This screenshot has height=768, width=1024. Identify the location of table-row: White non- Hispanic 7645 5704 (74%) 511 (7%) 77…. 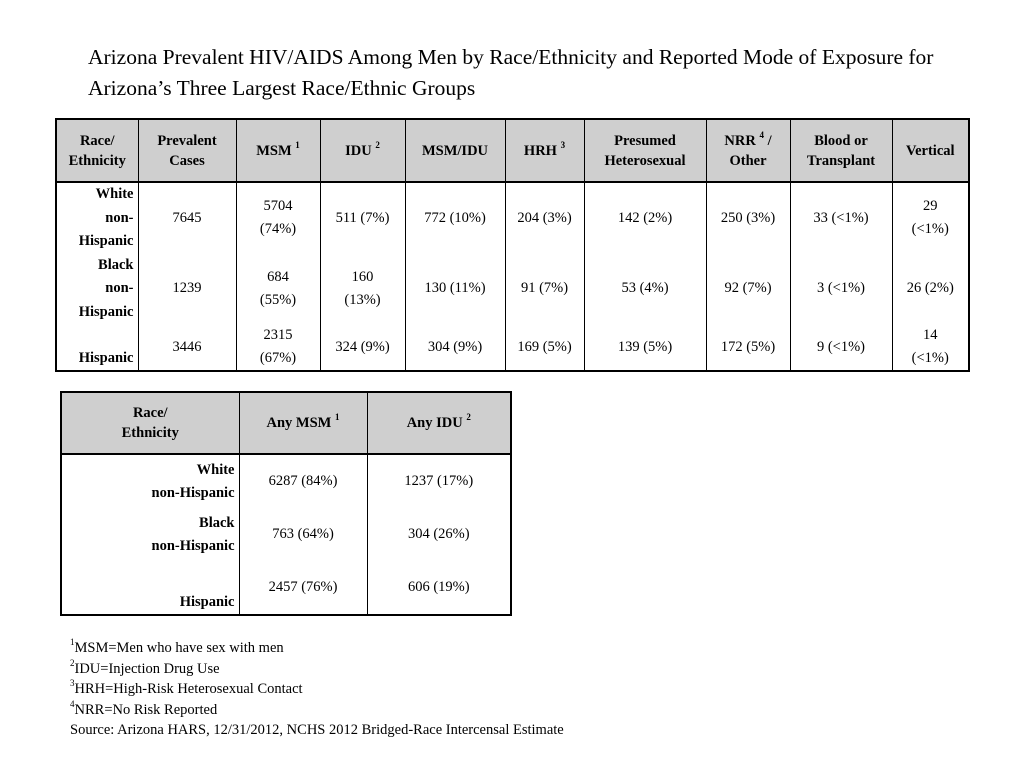
(512, 217).